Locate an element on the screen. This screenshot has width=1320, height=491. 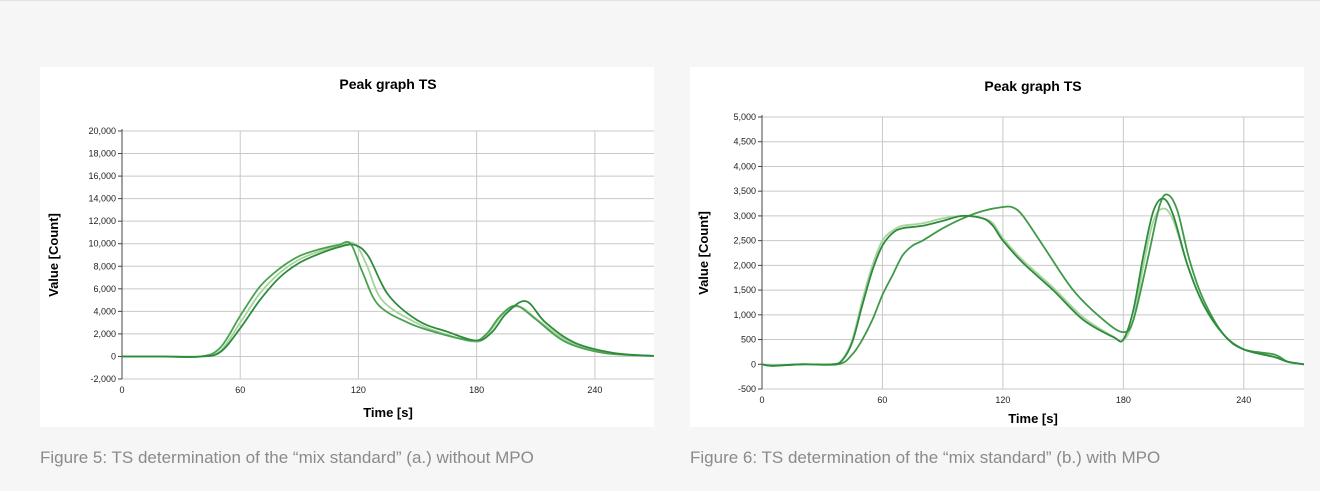
y-tick-label: 18,000 is located at coordinates (102, 154).